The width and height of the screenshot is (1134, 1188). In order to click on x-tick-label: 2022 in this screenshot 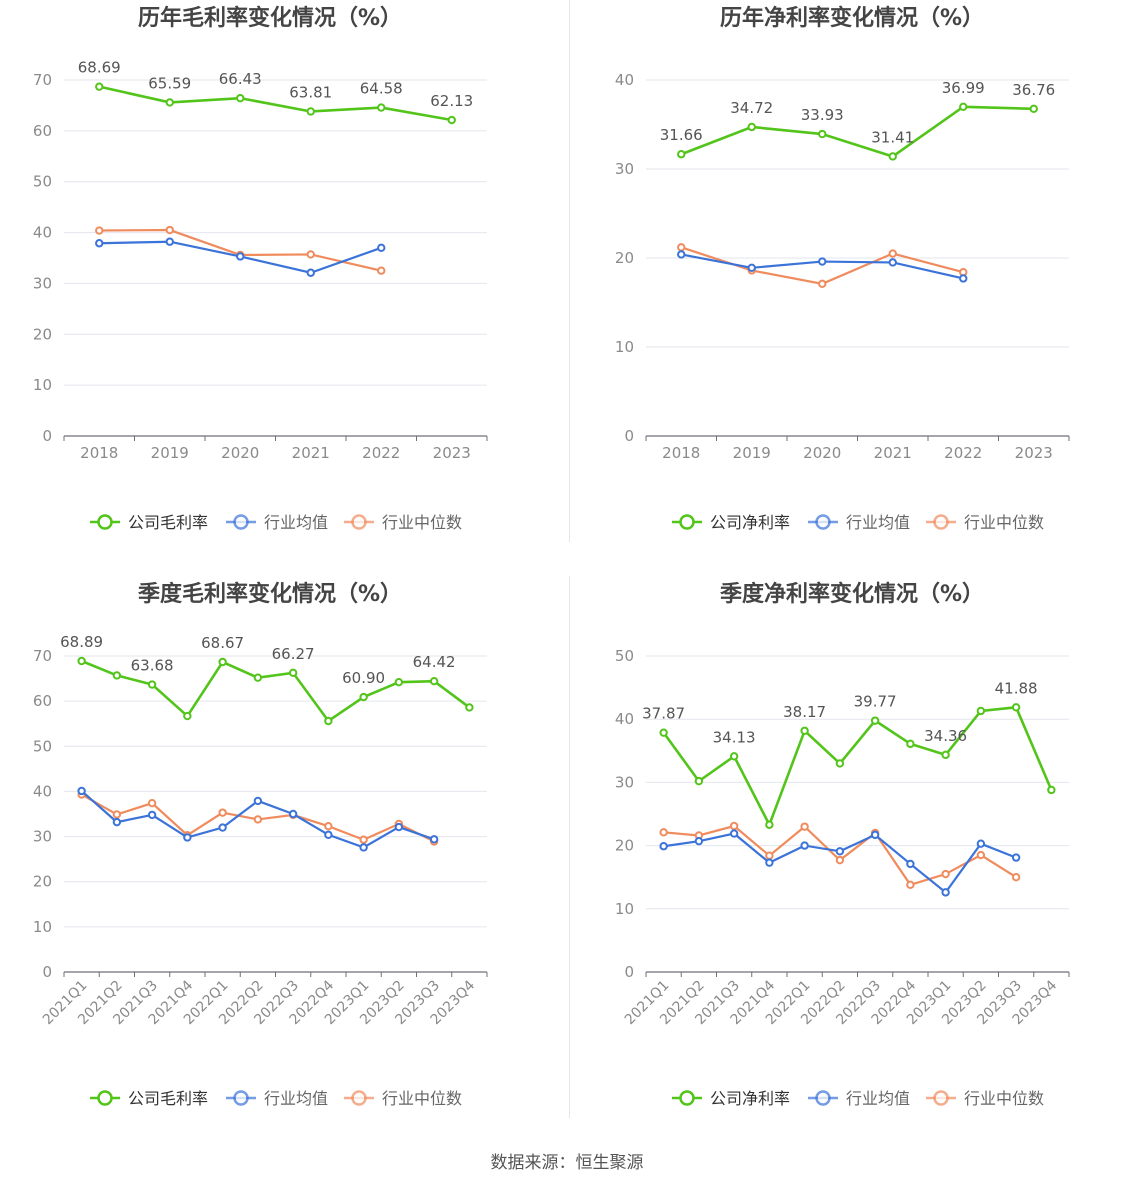, I will do `click(381, 453)`.